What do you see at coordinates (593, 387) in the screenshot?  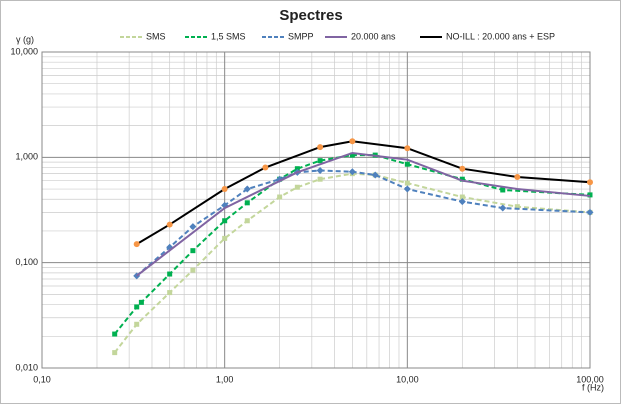 I see `x-axis-label: f (Hz)` at bounding box center [593, 387].